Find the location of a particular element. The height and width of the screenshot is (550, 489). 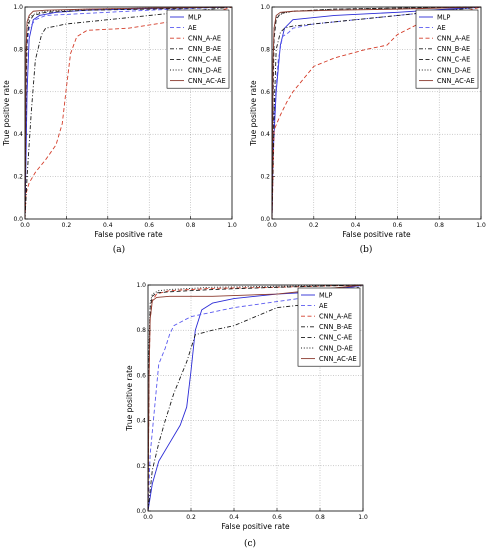

panel-caption: (c) is located at coordinates (250, 543).